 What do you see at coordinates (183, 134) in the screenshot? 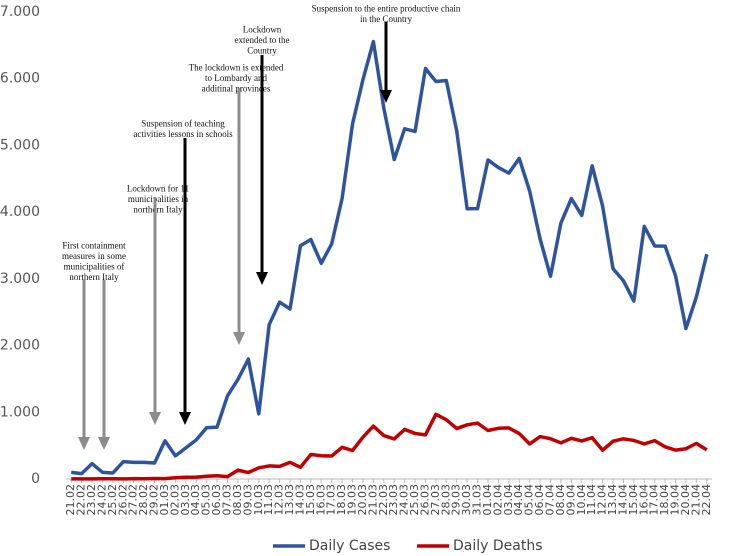
I see `annotation-text: activities lessons in schools` at bounding box center [183, 134].